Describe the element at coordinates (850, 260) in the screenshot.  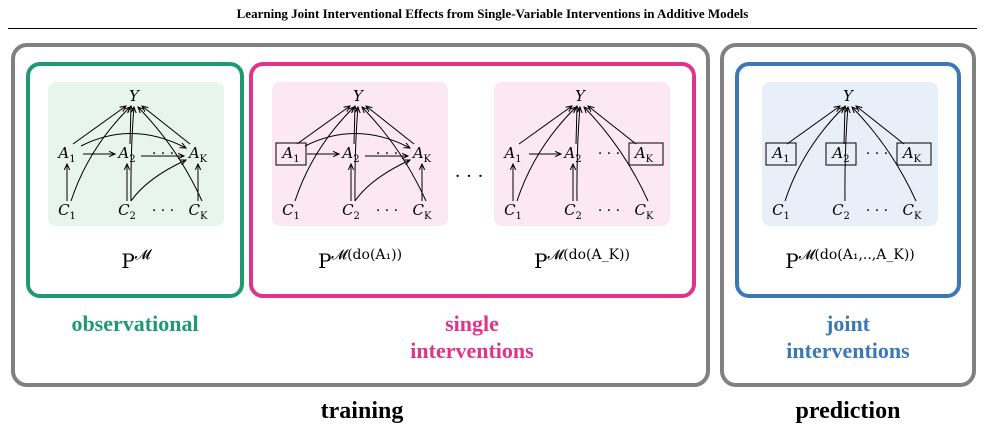
I see `distribution-label: P𝓜(do(A₁,..,A_K))` at that location.